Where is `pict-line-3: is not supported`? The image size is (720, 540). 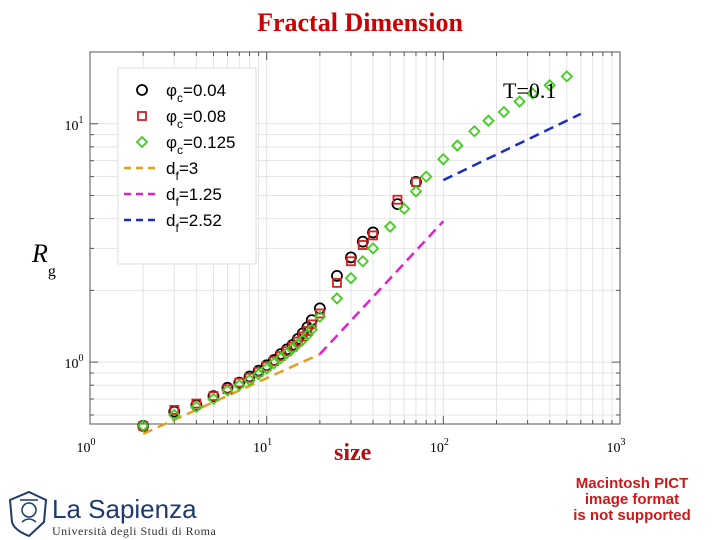 pict-line-3: is not supported is located at coordinates (632, 515).